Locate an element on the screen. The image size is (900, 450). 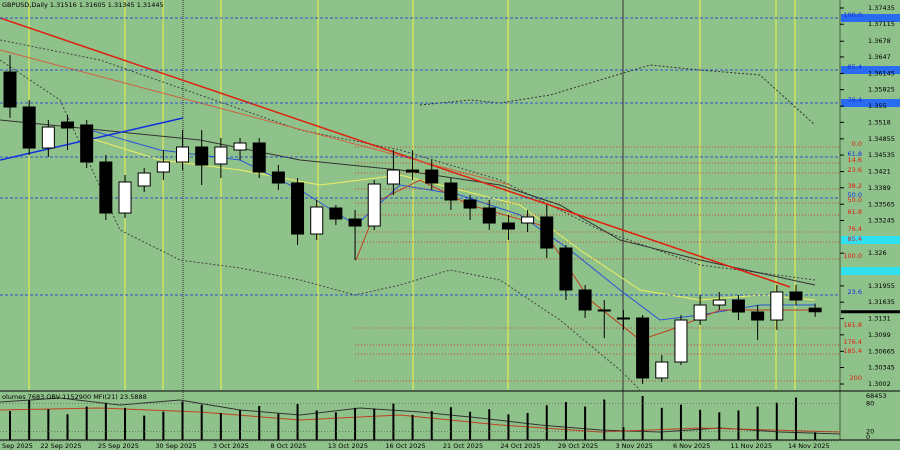
y-tick-label: 1.34535 is located at coordinates (881, 155).